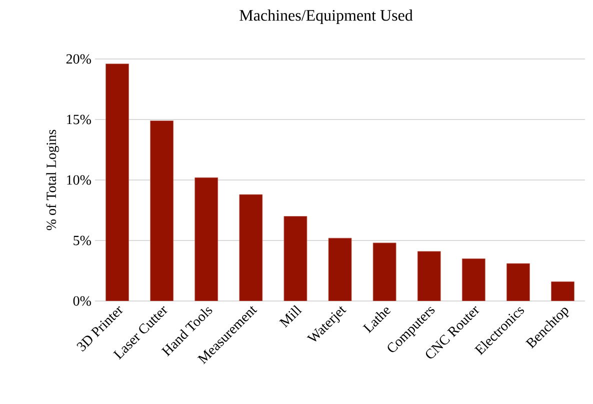 This screenshot has width=593, height=404. Describe the element at coordinates (82, 241) in the screenshot. I see `y-tick-label: 5%` at that location.